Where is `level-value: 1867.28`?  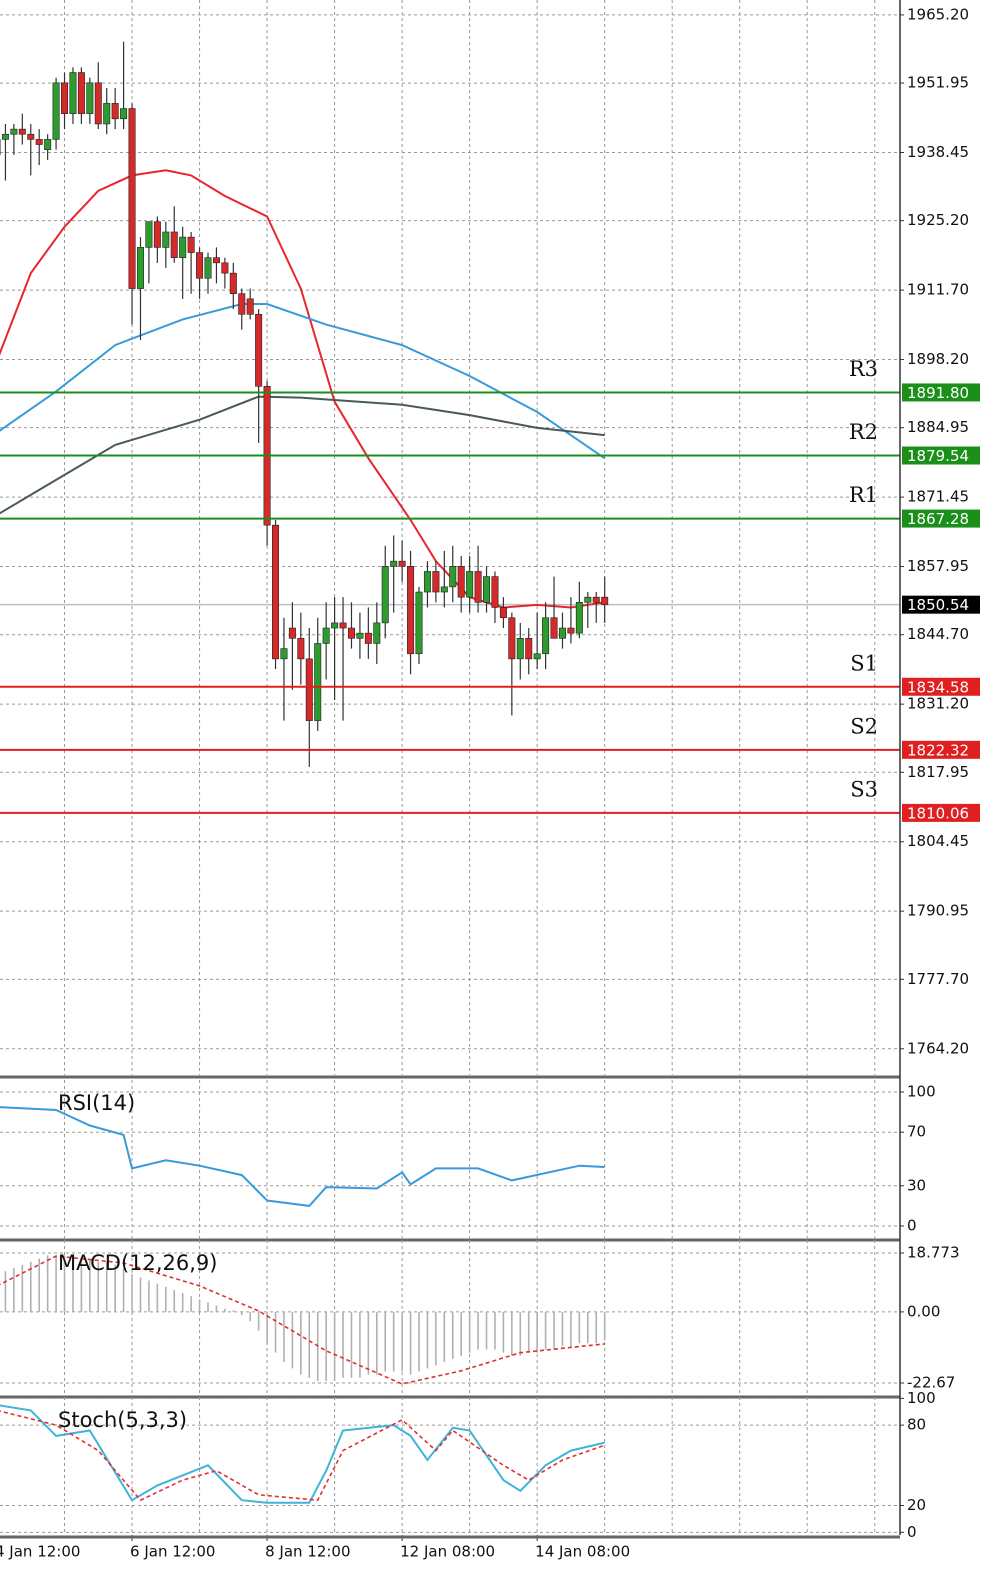
level-value: 1867.28 is located at coordinates (938, 519).